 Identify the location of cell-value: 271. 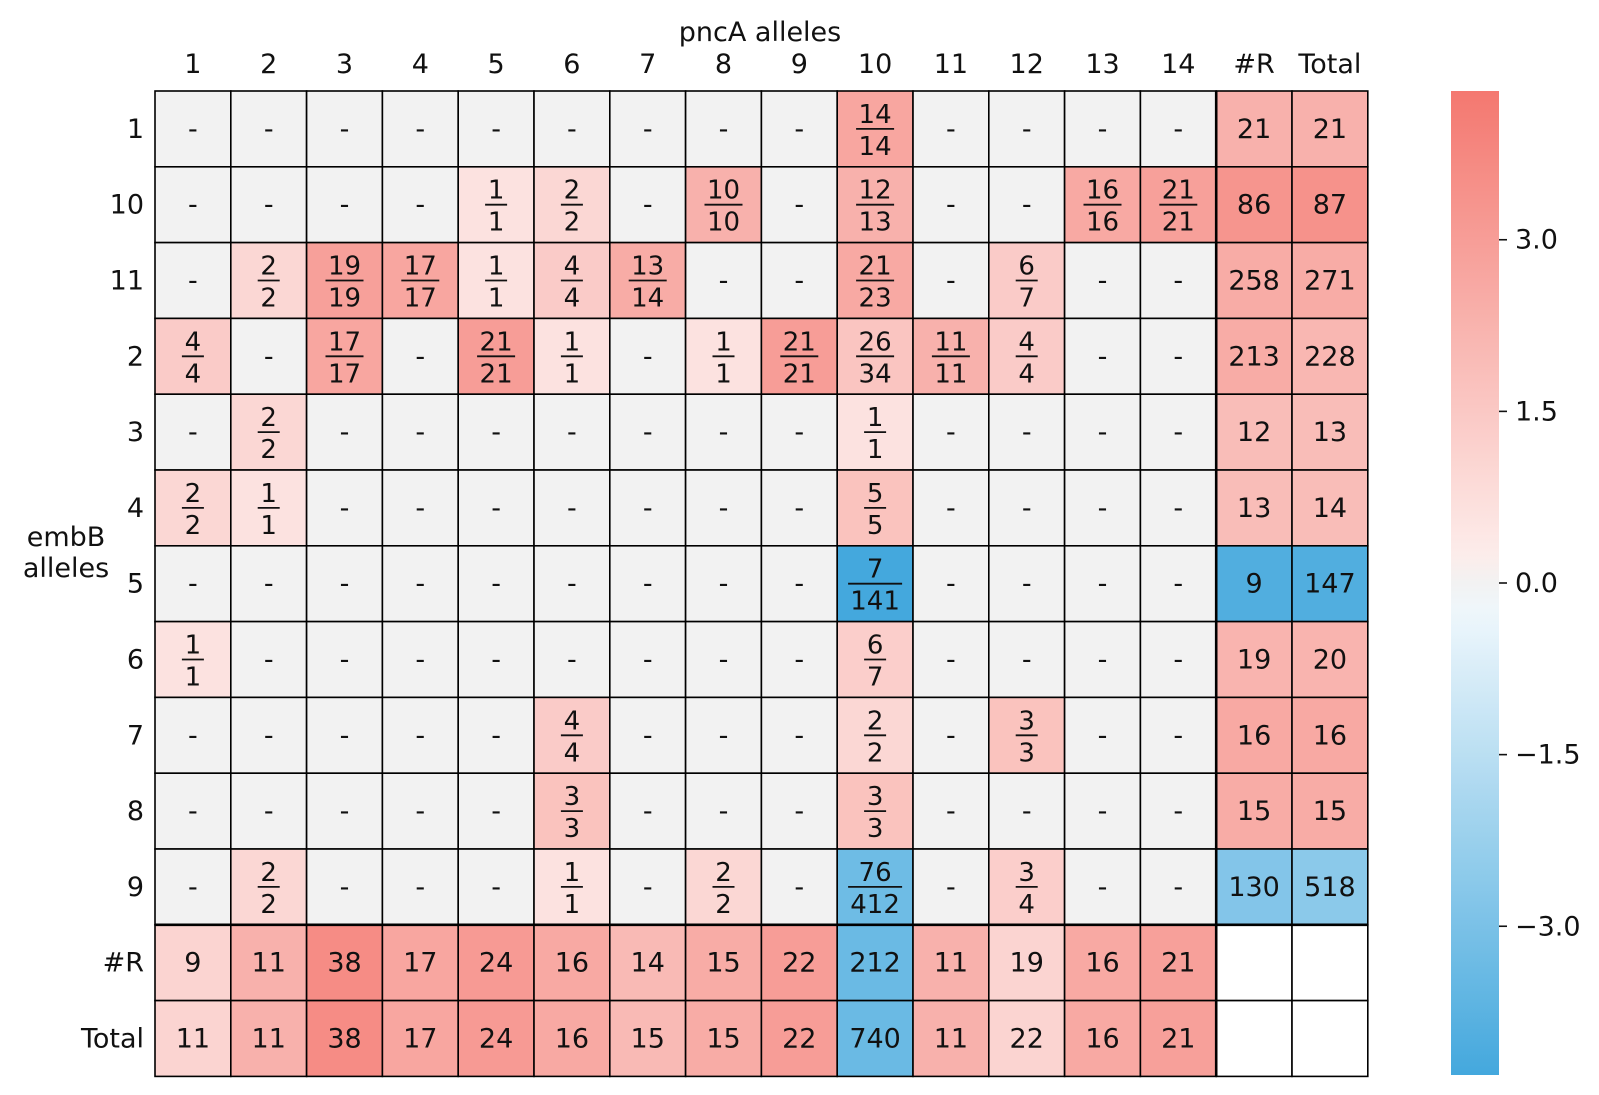
(1330, 281).